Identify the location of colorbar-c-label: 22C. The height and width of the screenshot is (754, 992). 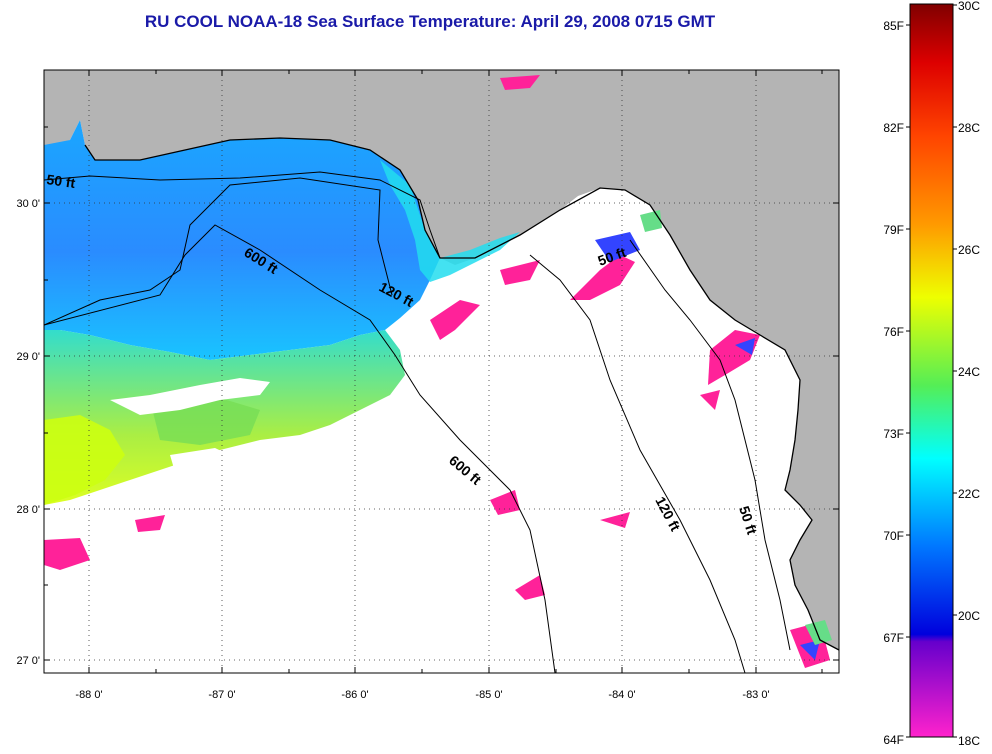
(969, 494).